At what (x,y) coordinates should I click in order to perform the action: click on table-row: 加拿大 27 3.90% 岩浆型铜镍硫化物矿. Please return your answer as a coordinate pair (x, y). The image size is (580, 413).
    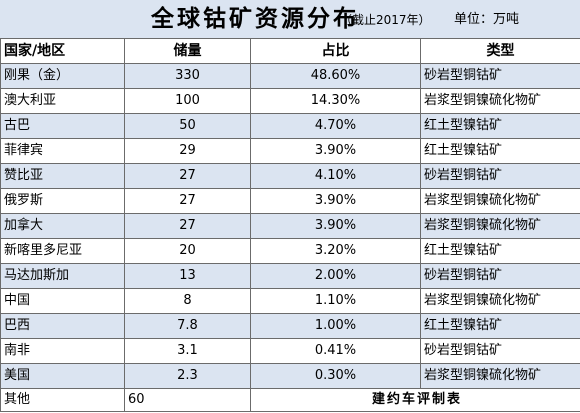
    Looking at the image, I should click on (290, 226).